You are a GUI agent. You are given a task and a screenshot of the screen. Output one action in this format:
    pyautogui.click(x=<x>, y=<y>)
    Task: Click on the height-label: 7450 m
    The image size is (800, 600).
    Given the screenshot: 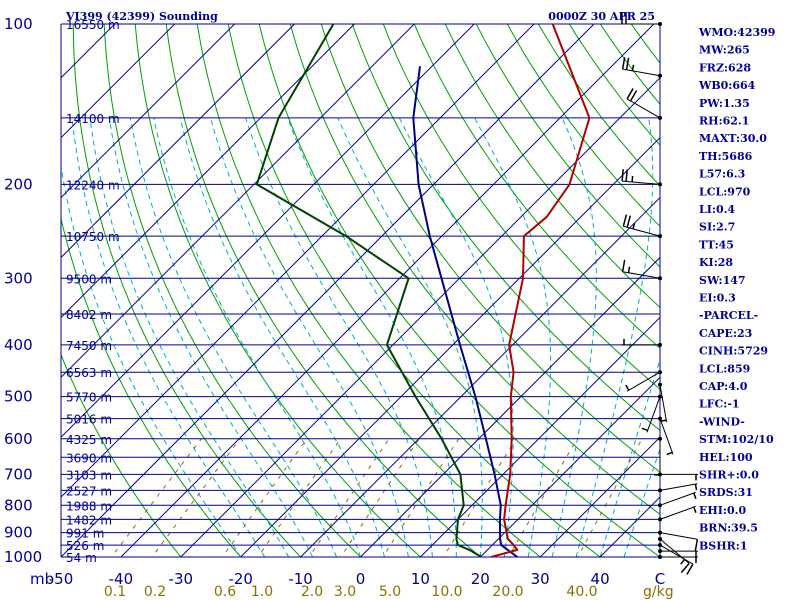 What is the action you would take?
    pyautogui.click(x=89, y=346)
    